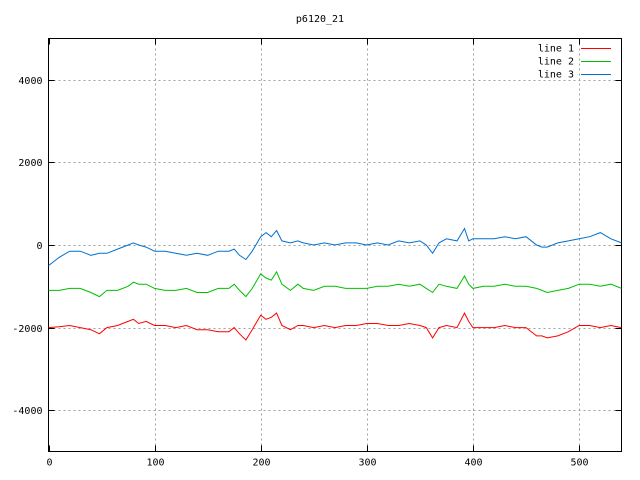 Image resolution: width=640 pixels, height=480 pixels. What do you see at coordinates (556, 49) in the screenshot?
I see `legend-label: line 1` at bounding box center [556, 49].